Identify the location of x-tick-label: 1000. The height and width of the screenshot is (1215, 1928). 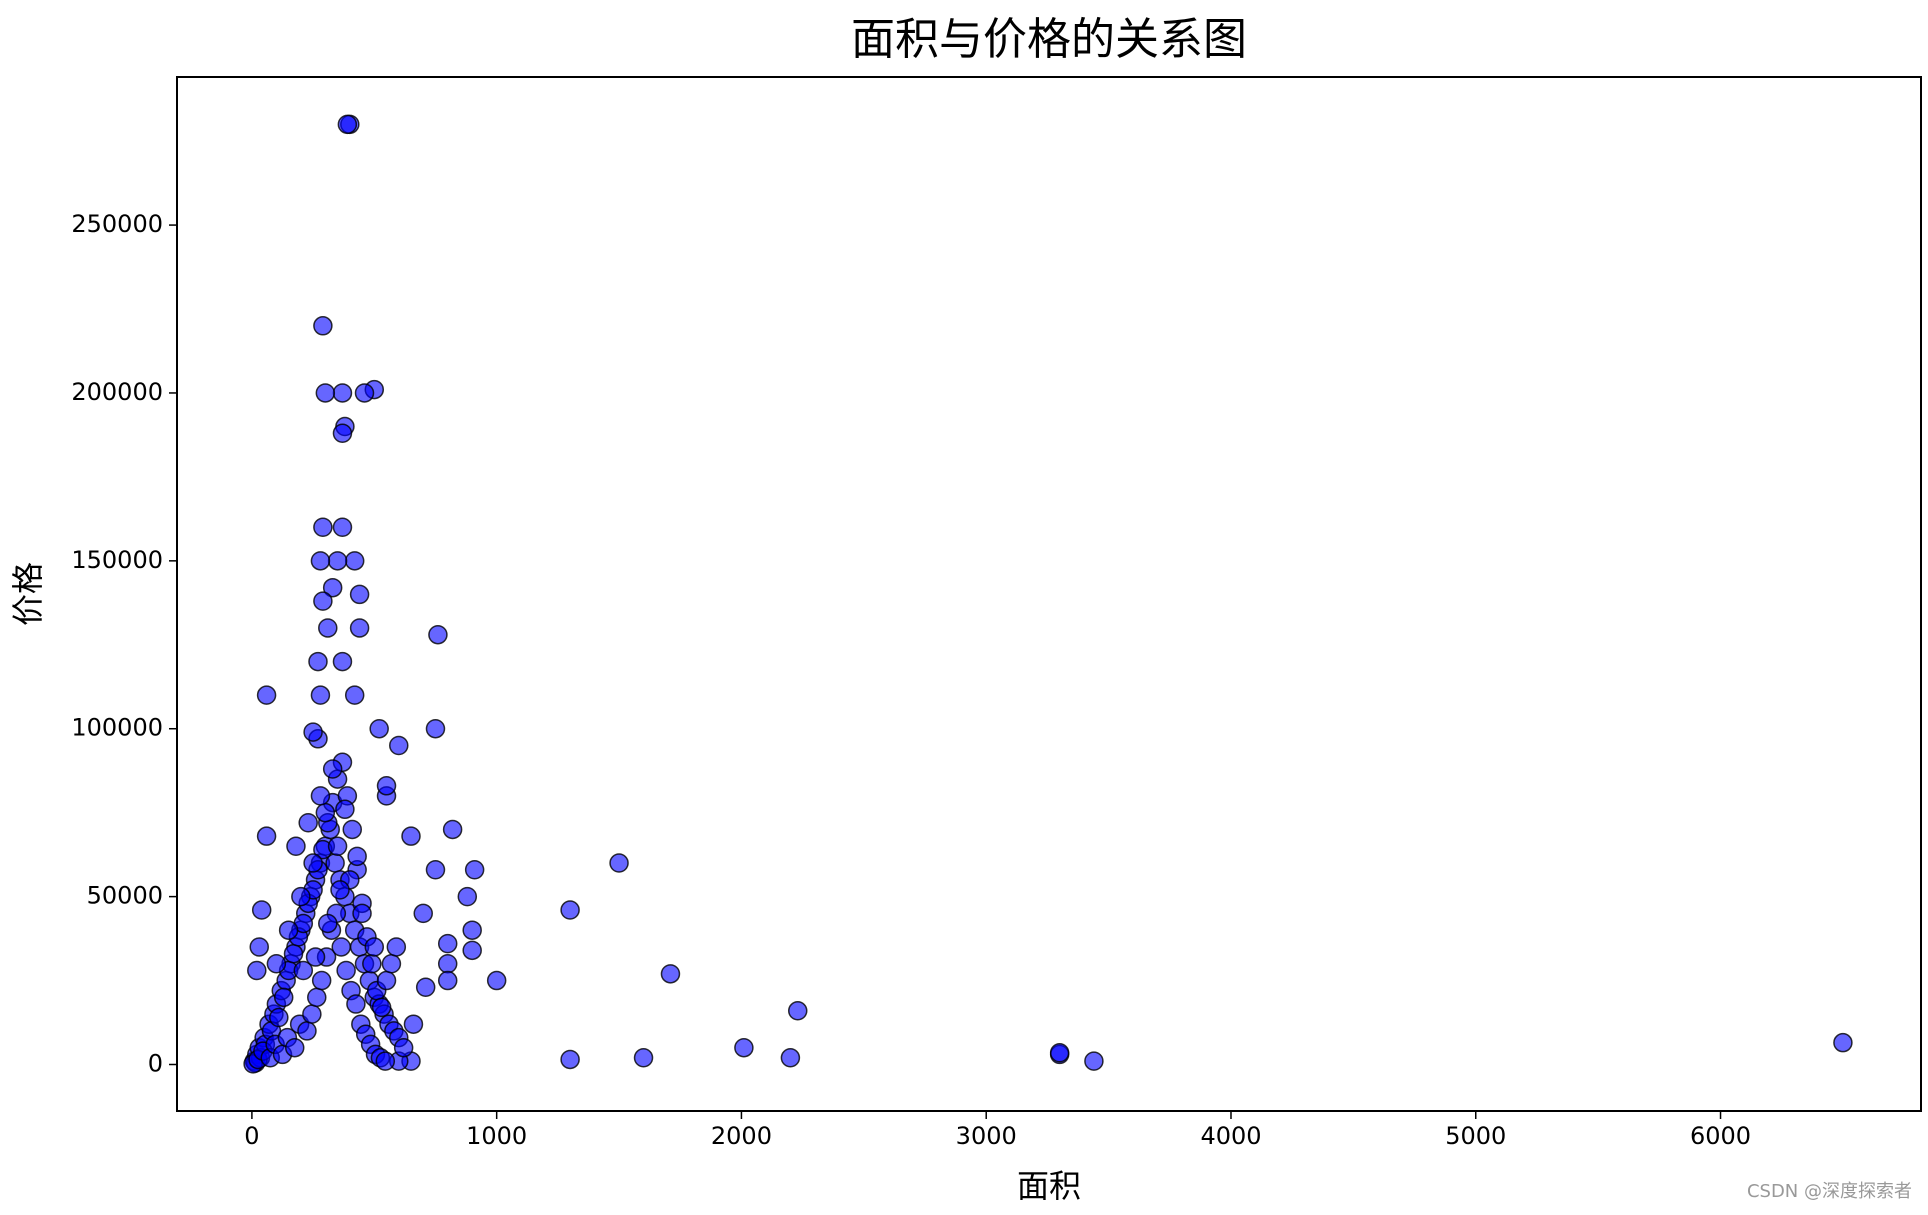
(496, 1136).